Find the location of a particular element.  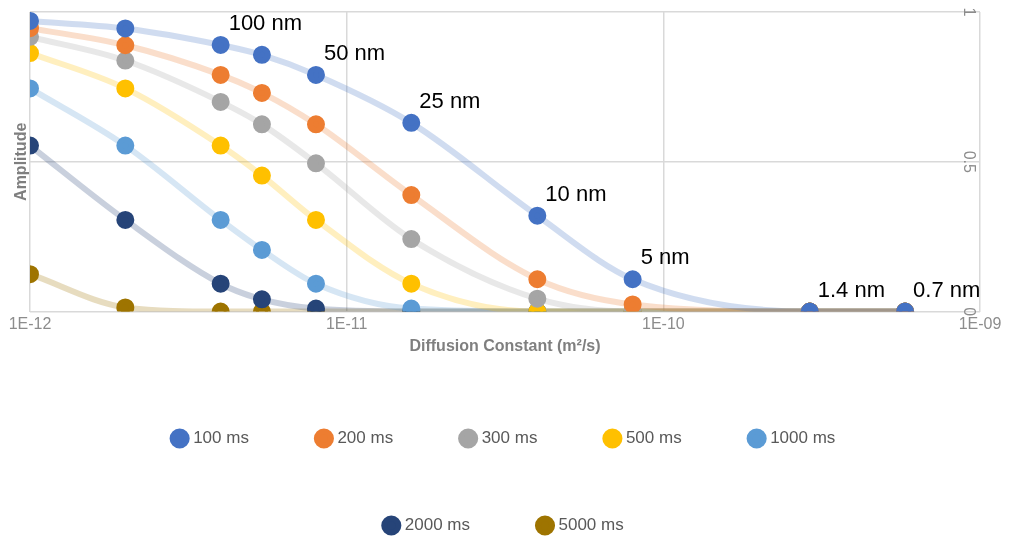

legend-label: 100 ms is located at coordinates (221, 438).